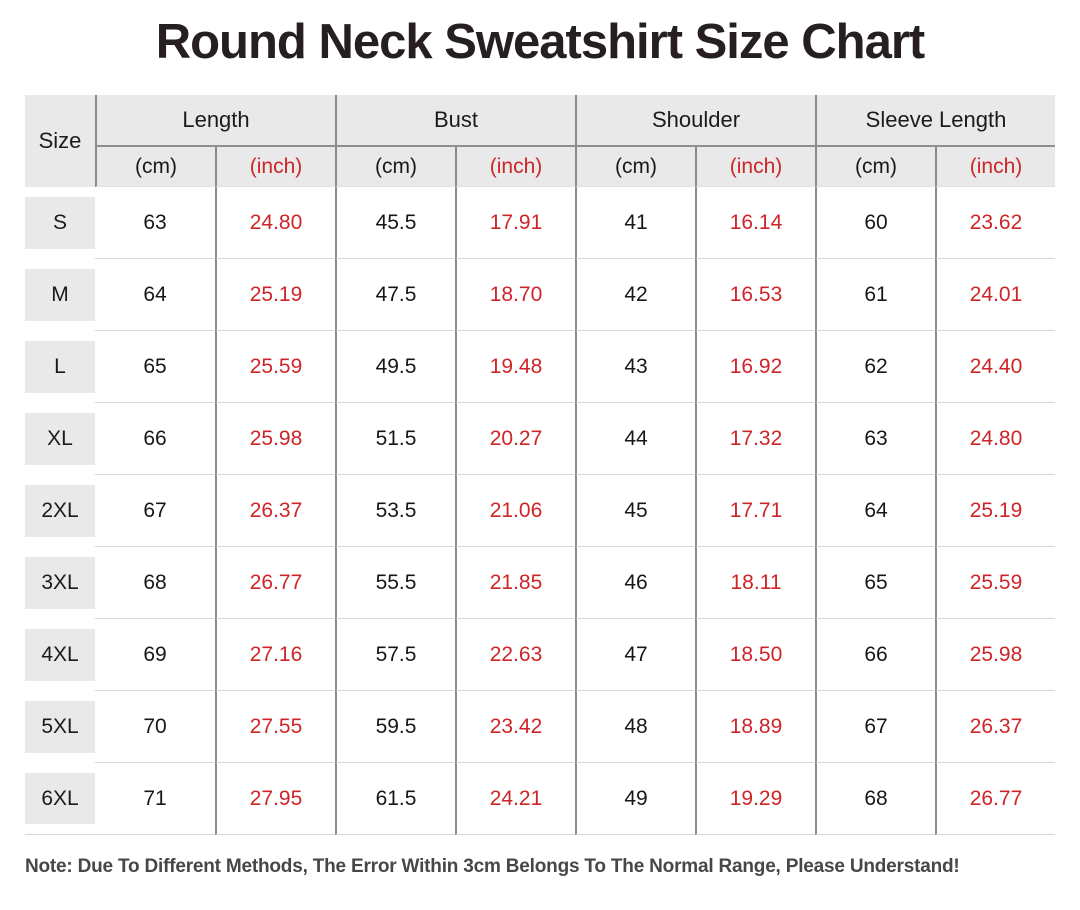 The height and width of the screenshot is (910, 1080). Describe the element at coordinates (155, 223) in the screenshot. I see `length-cm-cell: 63` at that location.